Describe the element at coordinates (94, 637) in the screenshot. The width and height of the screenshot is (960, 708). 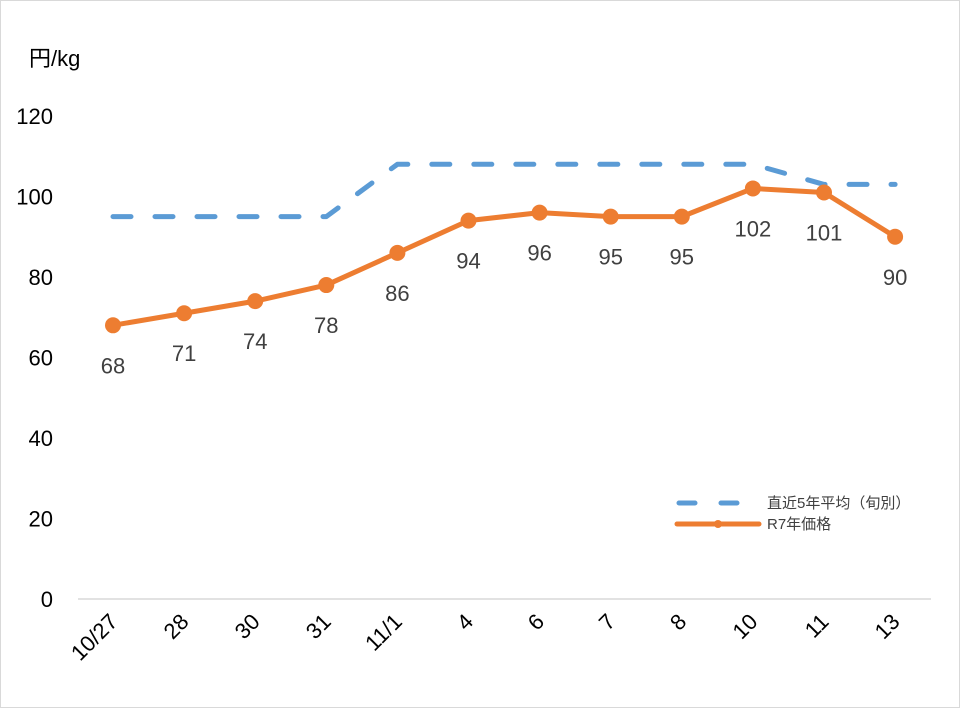
I see `x-tick-label: 10/27` at that location.